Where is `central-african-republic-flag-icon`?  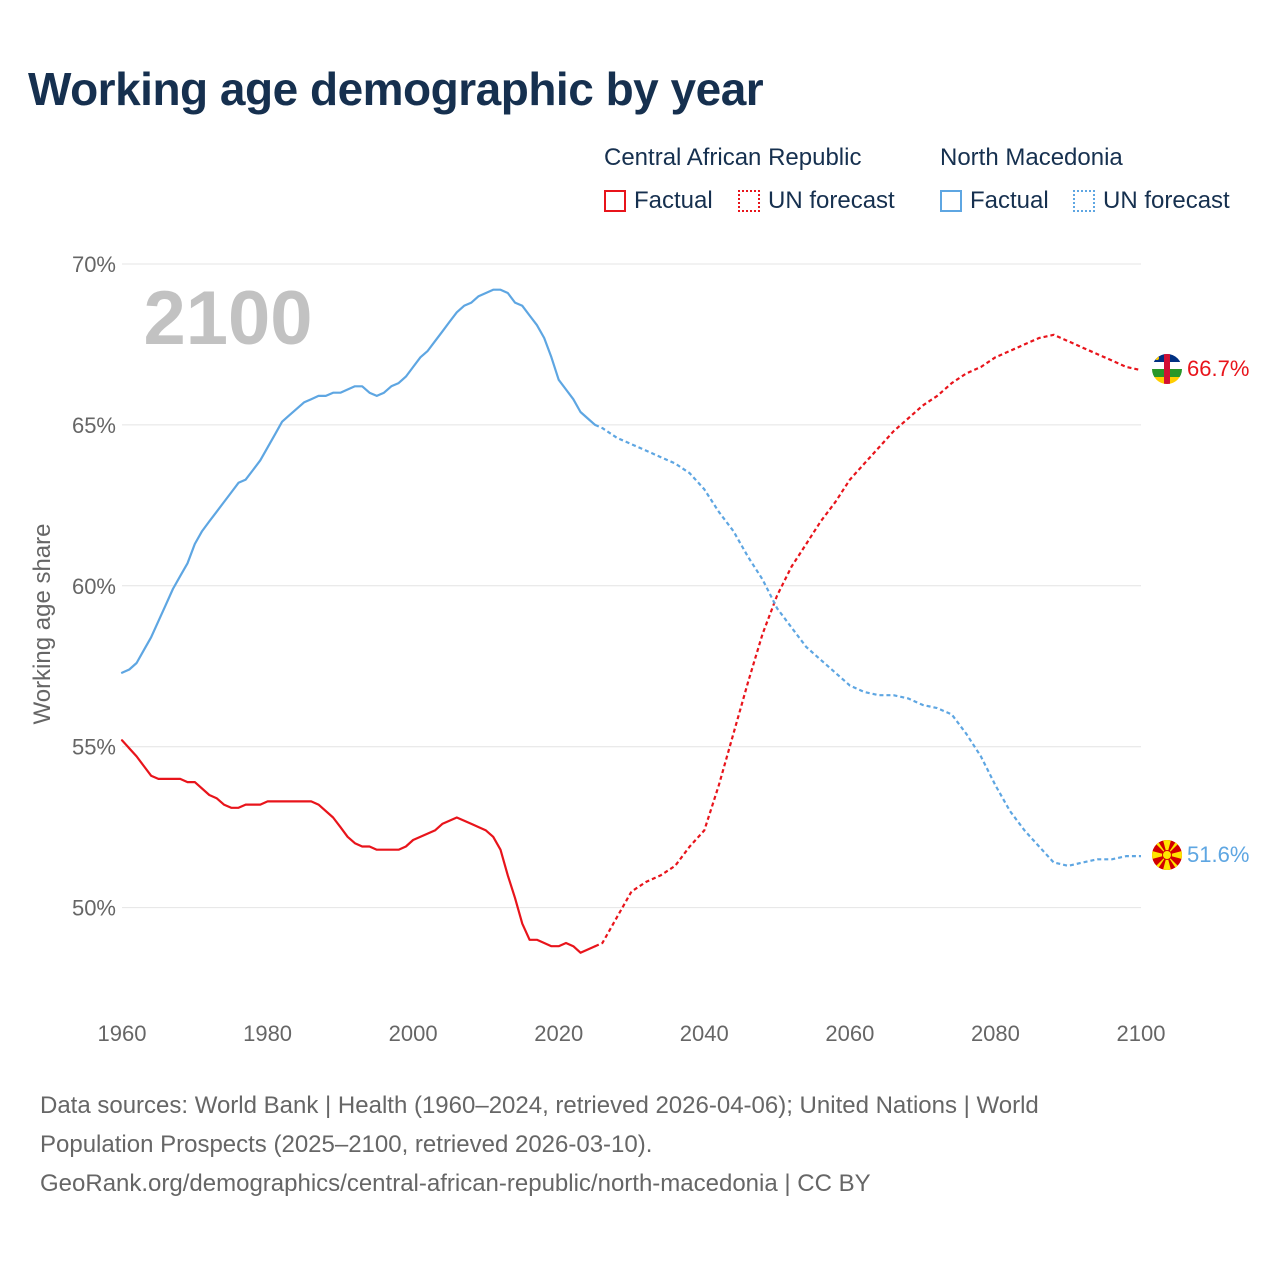 central-african-republic-flag-icon is located at coordinates (1167, 369).